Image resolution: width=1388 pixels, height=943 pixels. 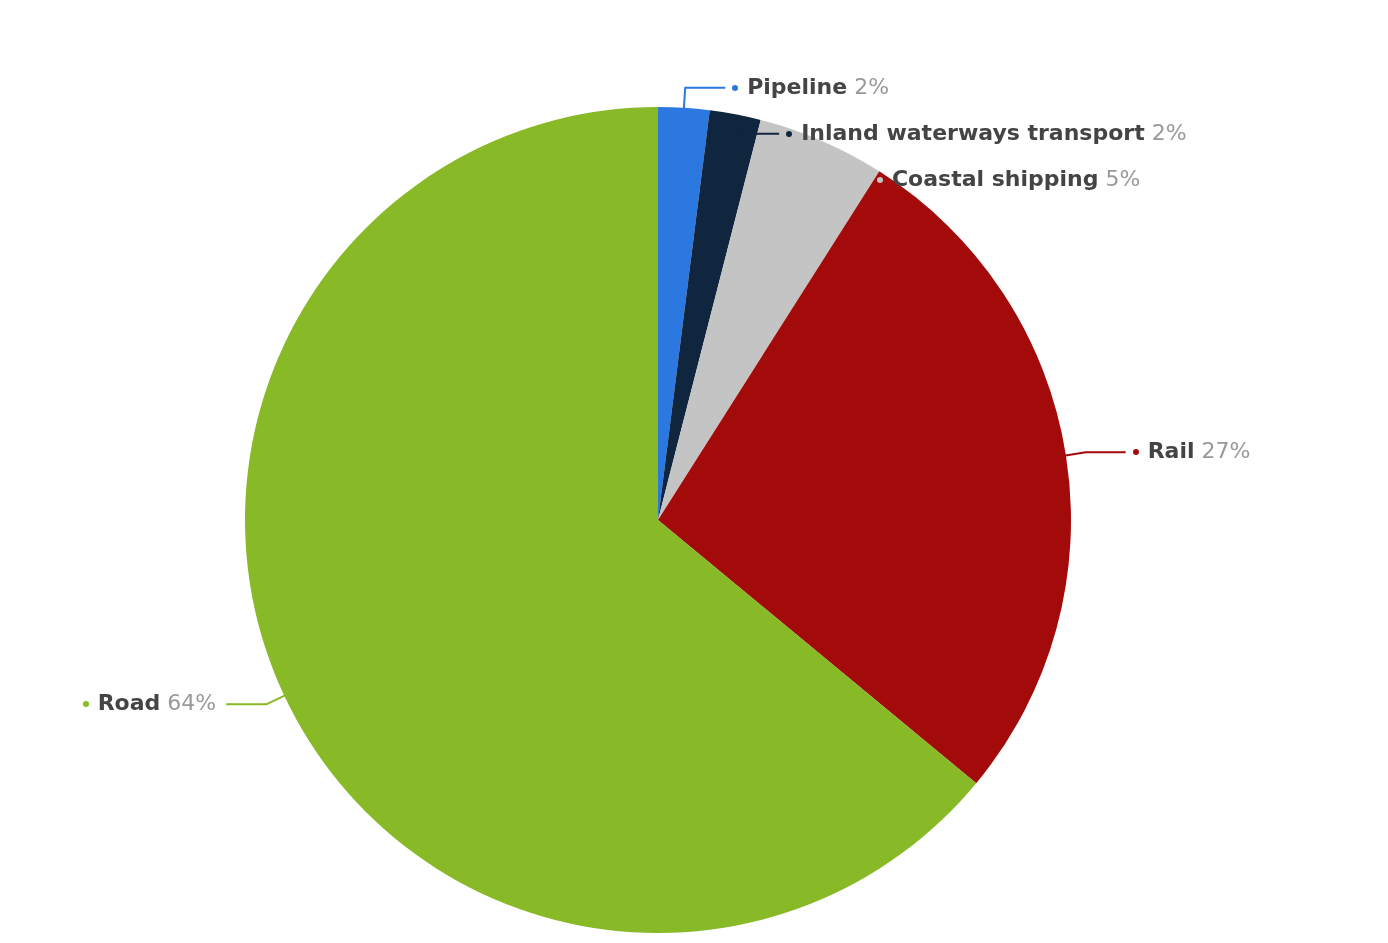 What do you see at coordinates (1119, 178) in the screenshot?
I see `data-label: 5%` at bounding box center [1119, 178].